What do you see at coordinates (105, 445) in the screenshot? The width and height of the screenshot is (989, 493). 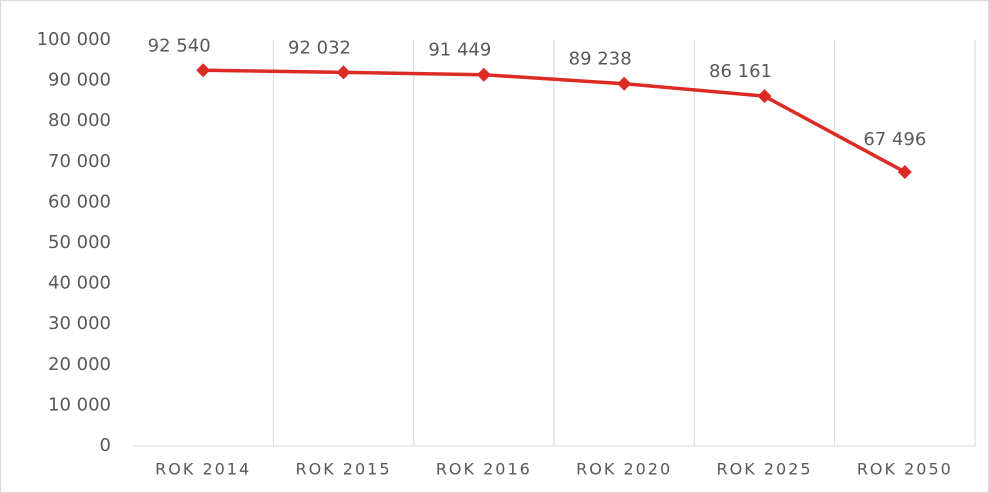 I see `y-tick-label: 0` at bounding box center [105, 445].